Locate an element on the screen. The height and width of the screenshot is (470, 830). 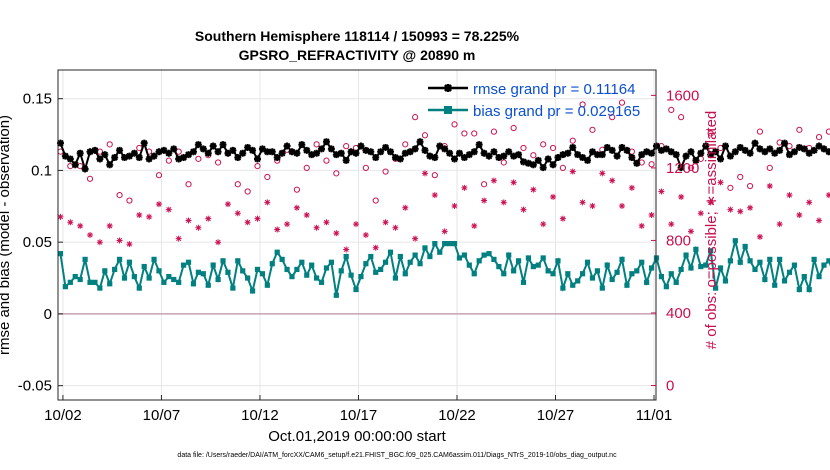
series-bias is located at coordinates (443, 268).